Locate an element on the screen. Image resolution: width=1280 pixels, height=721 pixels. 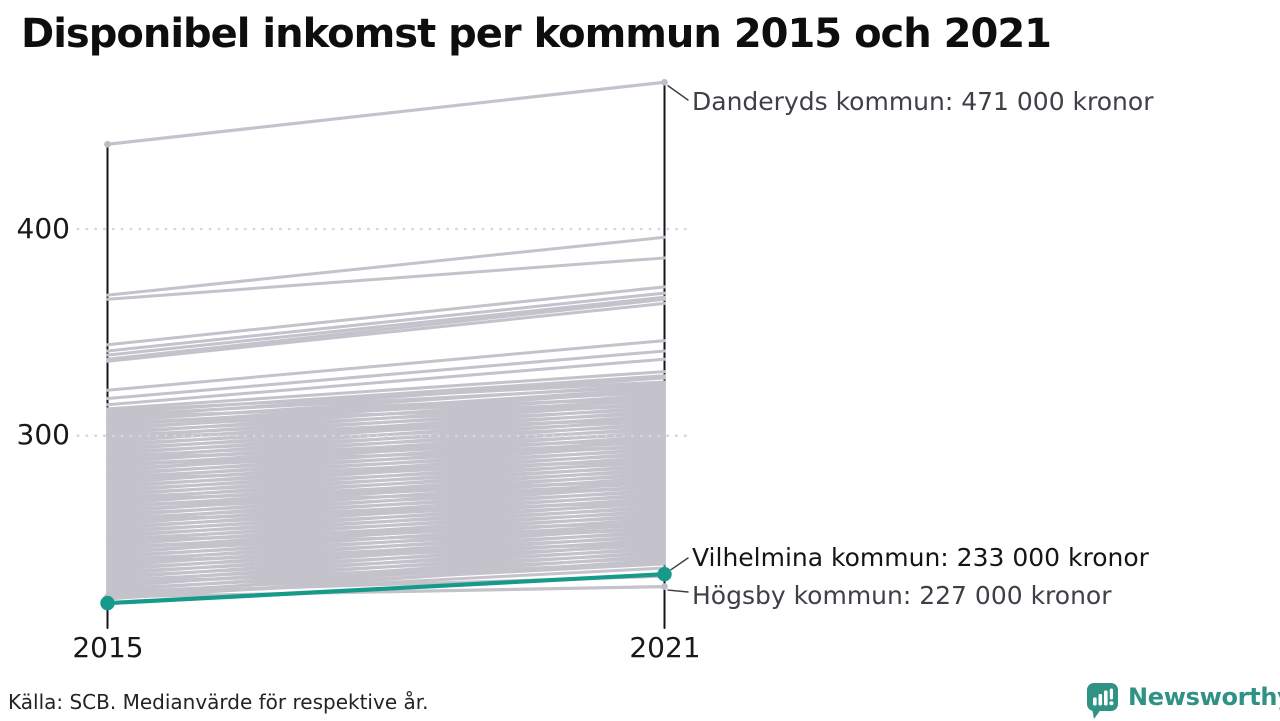
vilhelmina-2021-dot is located at coordinates (664, 574).